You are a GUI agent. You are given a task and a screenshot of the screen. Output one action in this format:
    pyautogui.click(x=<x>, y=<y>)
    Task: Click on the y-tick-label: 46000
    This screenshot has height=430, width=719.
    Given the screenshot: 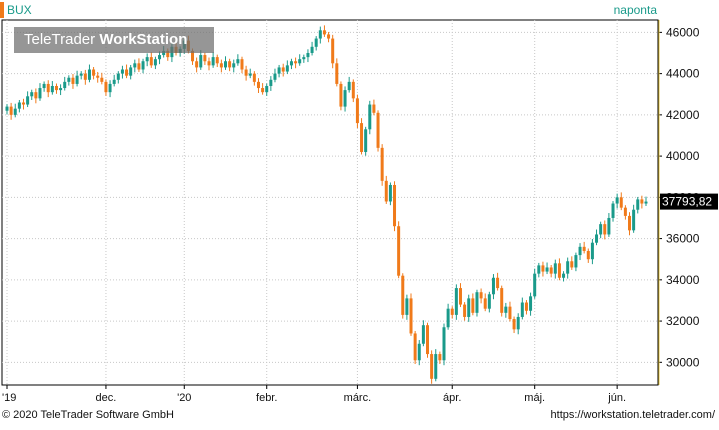 What is the action you would take?
    pyautogui.click(x=683, y=32)
    